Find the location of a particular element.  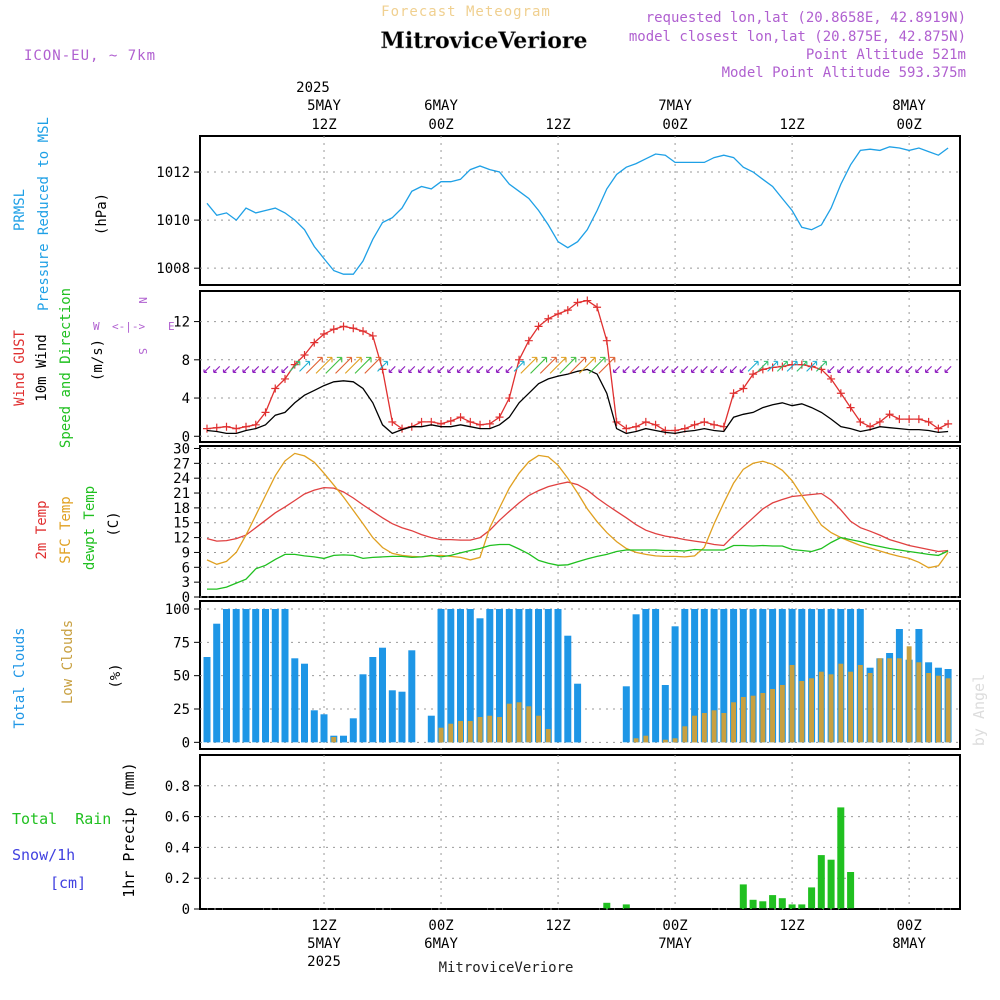

xtick-bottom-date: 6MAY is located at coordinates (441, 944).